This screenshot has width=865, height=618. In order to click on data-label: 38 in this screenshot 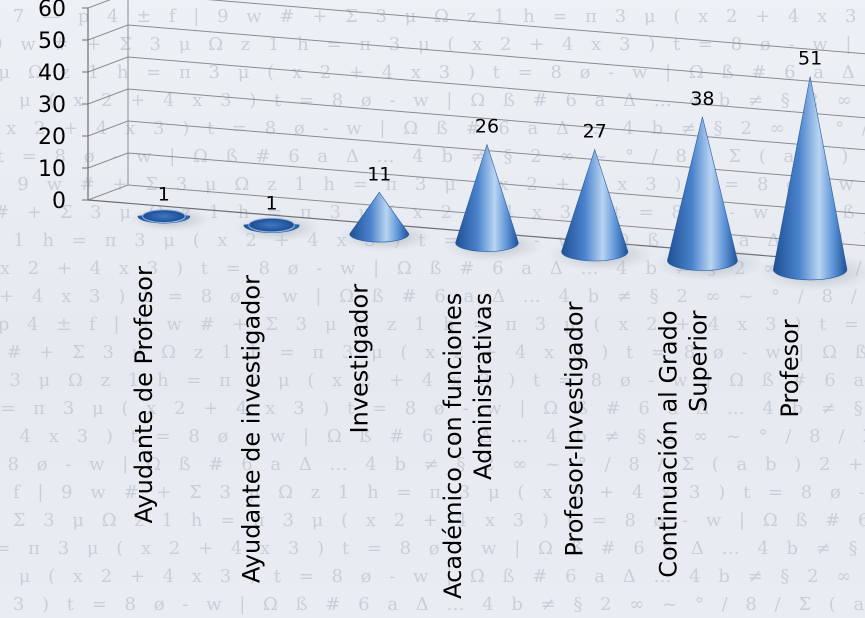, I will do `click(702, 99)`.